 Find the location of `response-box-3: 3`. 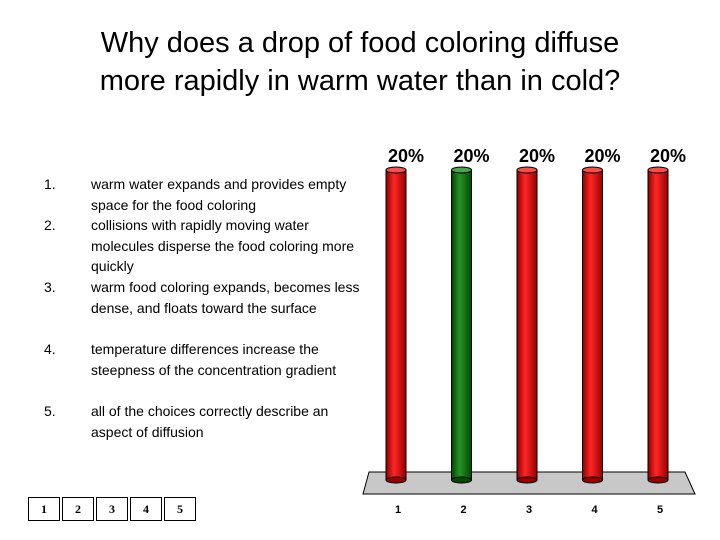

response-box-3: 3 is located at coordinates (112, 509).